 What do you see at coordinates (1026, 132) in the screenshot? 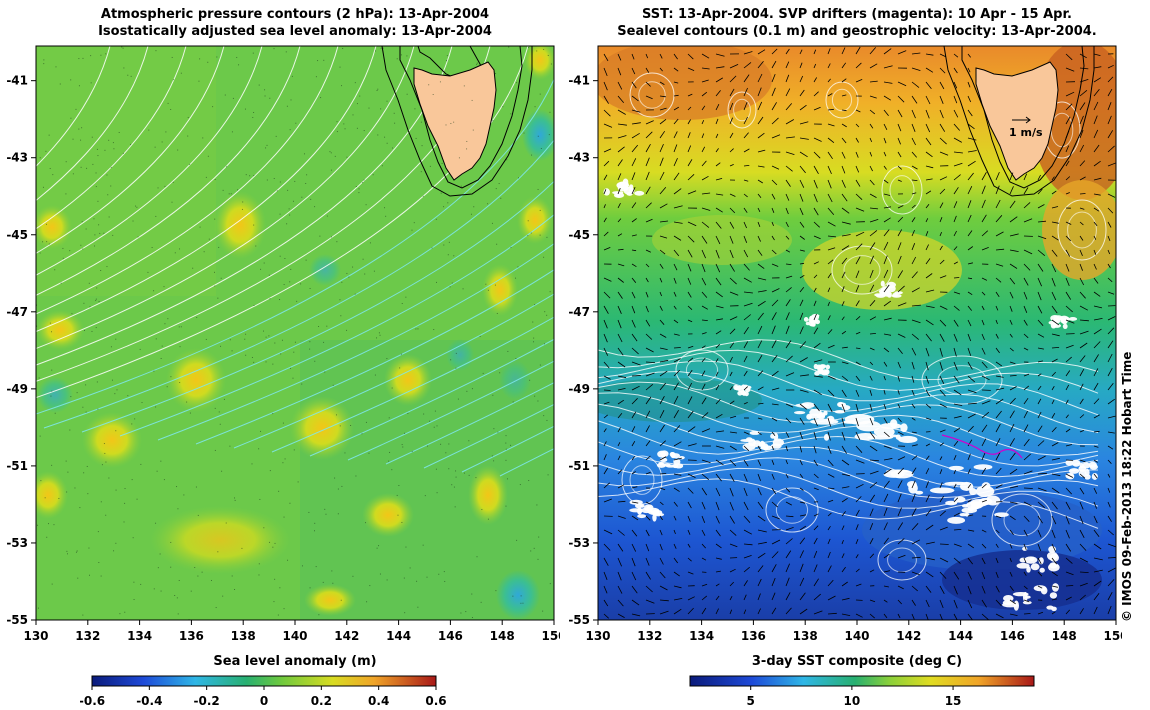
I see `velocity-scale-label: 1 m/s` at bounding box center [1026, 132].